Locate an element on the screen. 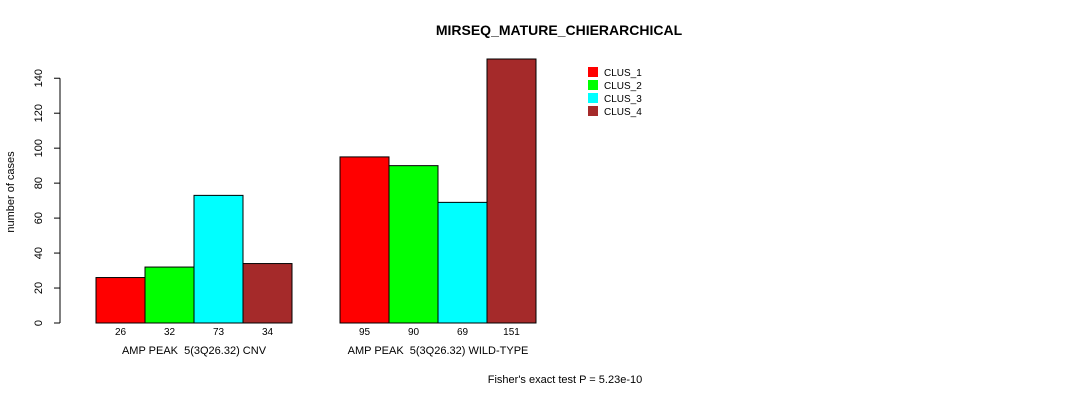 Image resolution: width=1090 pixels, height=405 pixels. y-tick-label: 0 is located at coordinates (39, 323).